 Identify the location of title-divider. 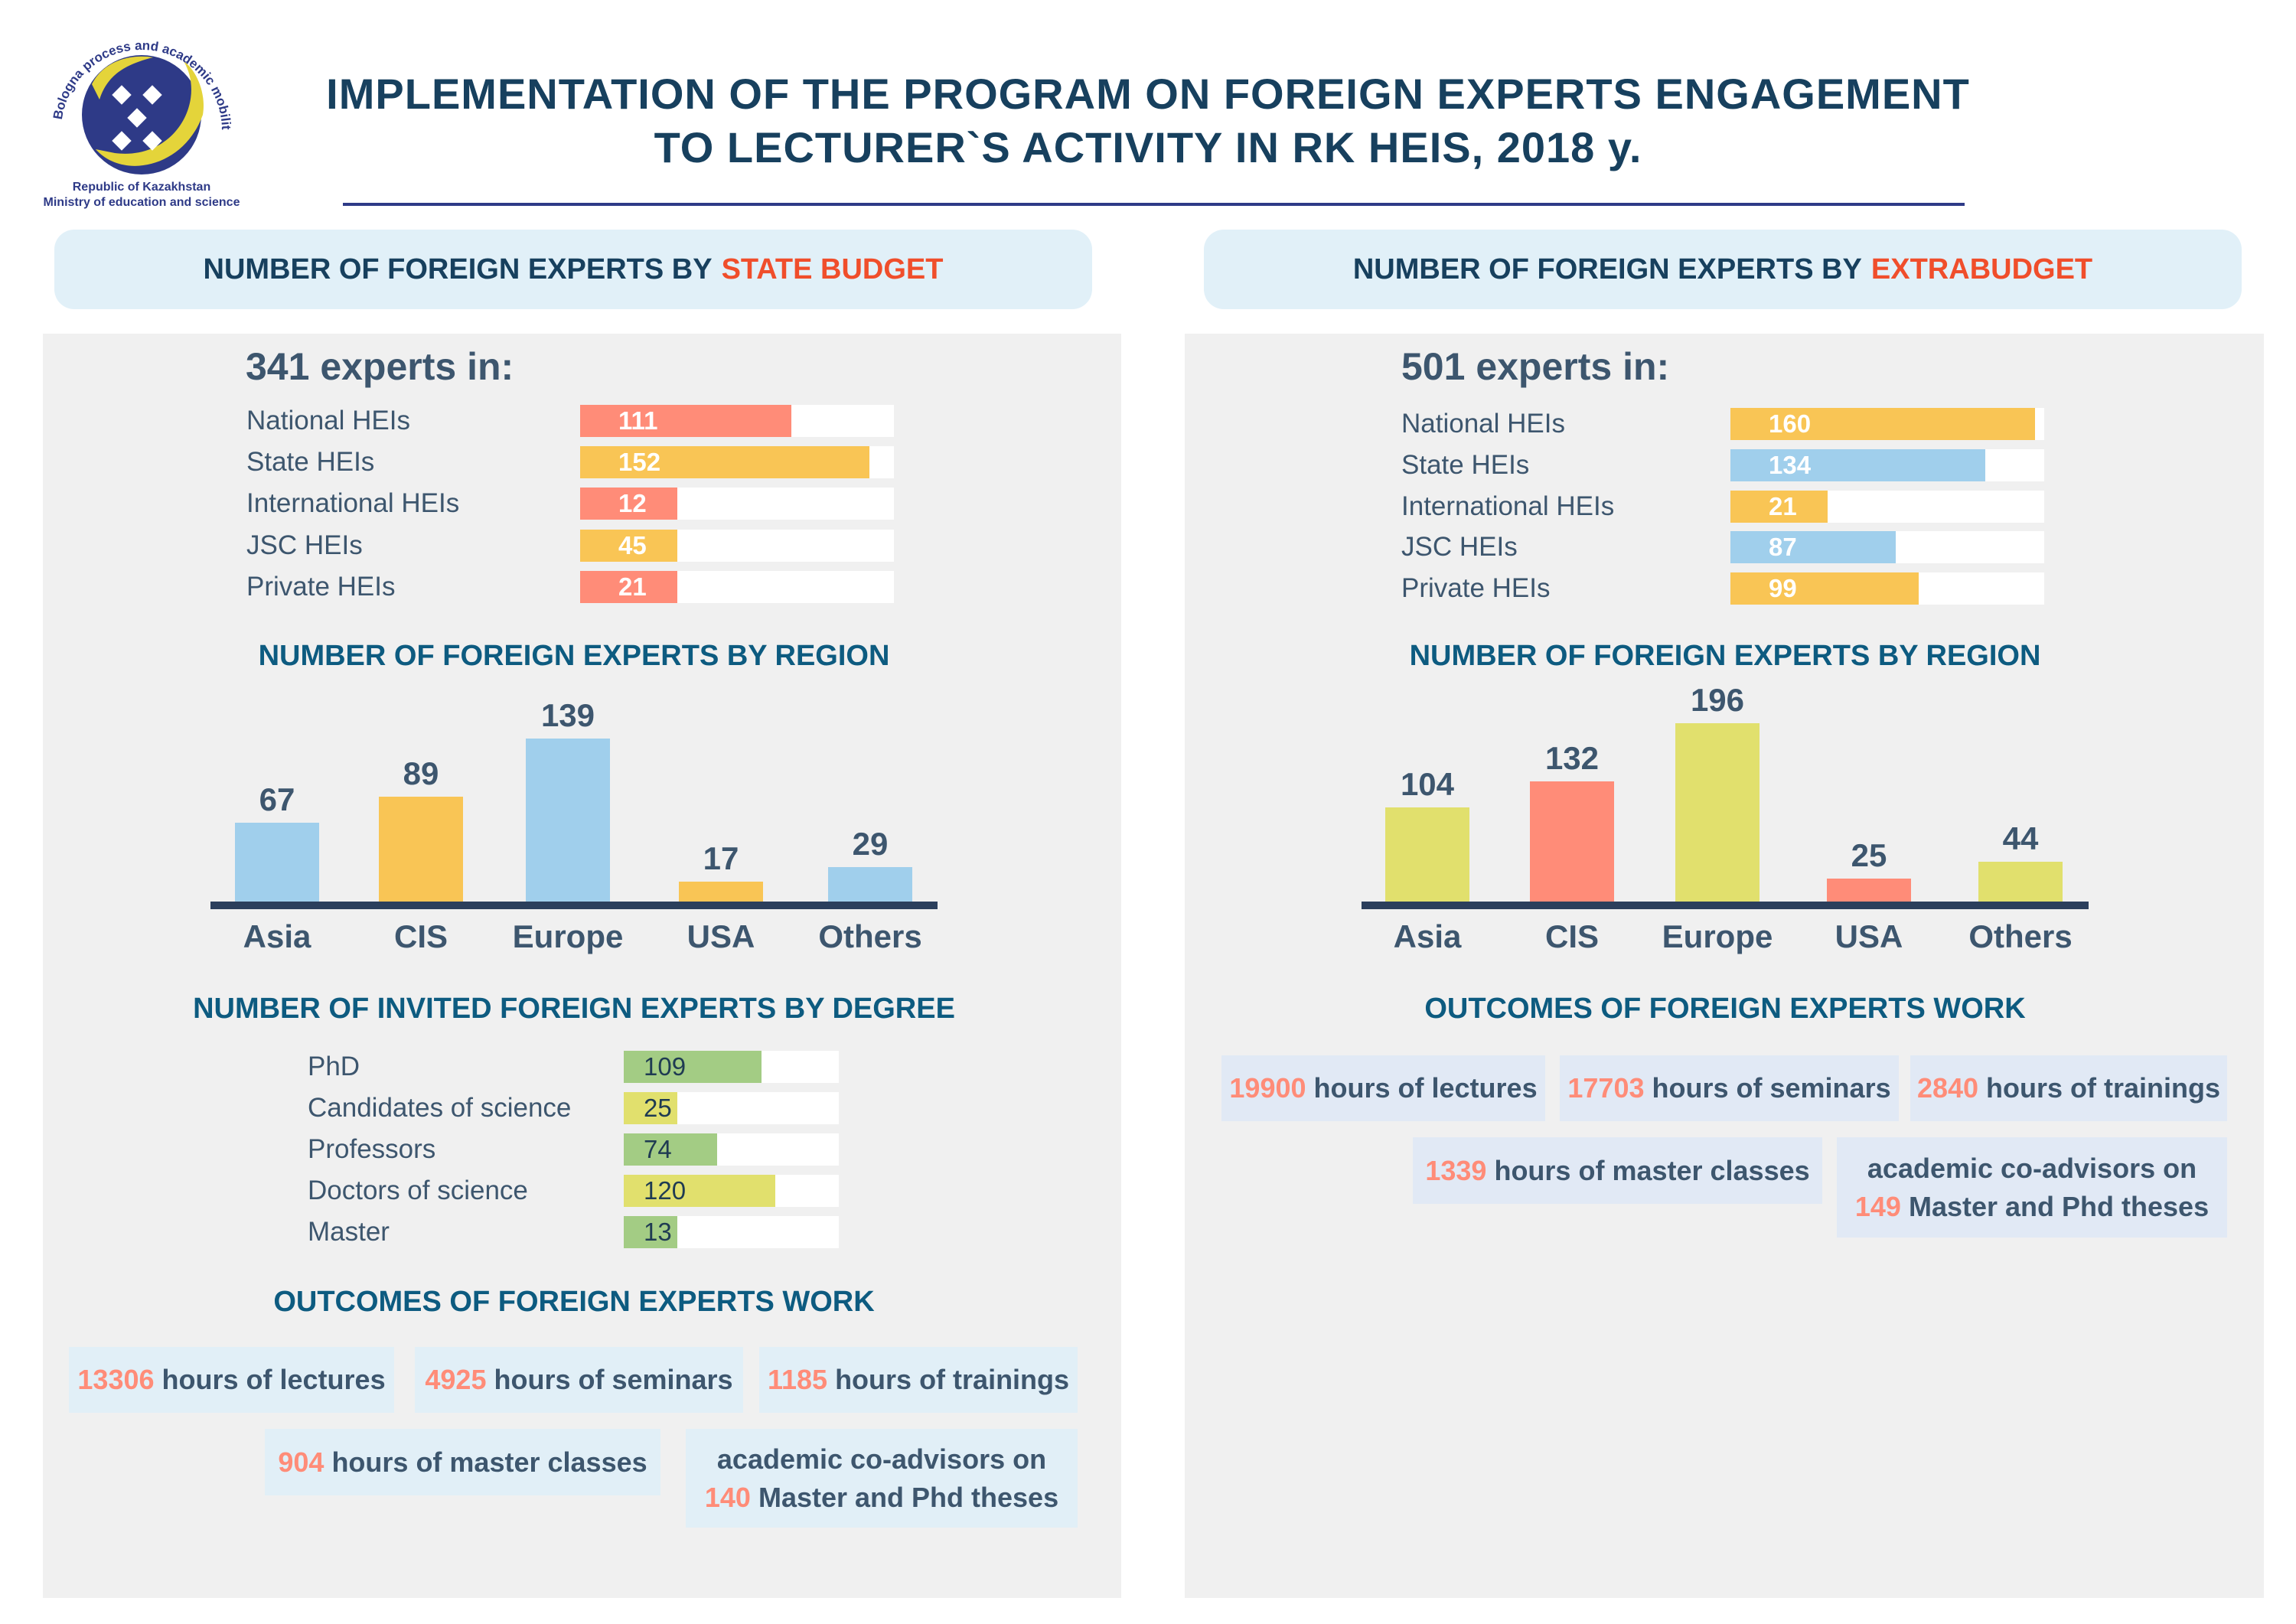
(1154, 205).